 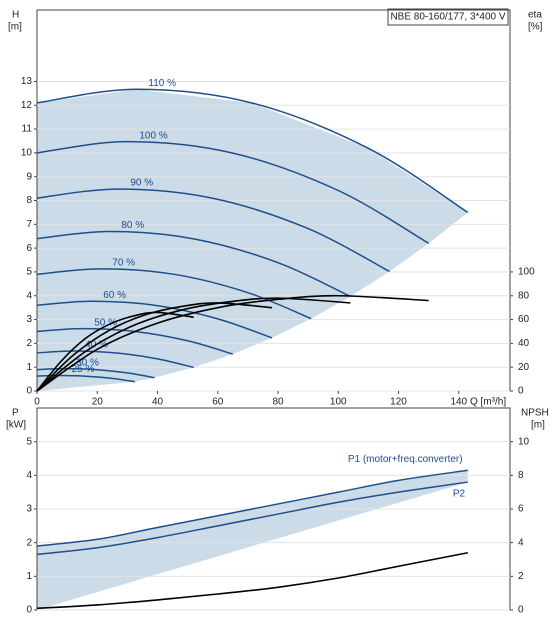 I want to click on y-tick-label: 7, so click(x=29, y=224).